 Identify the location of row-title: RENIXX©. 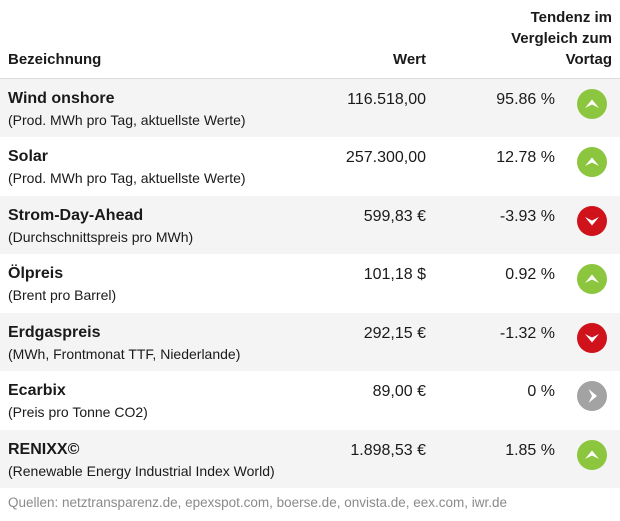
(44, 449).